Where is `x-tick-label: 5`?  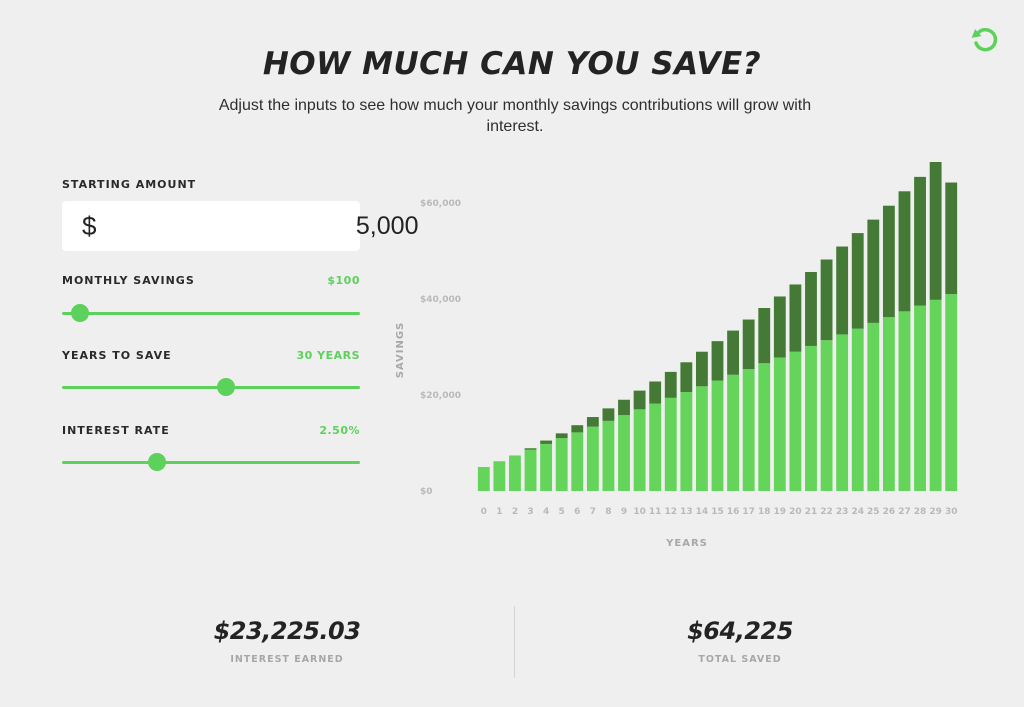
x-tick-label: 5 is located at coordinates (562, 512).